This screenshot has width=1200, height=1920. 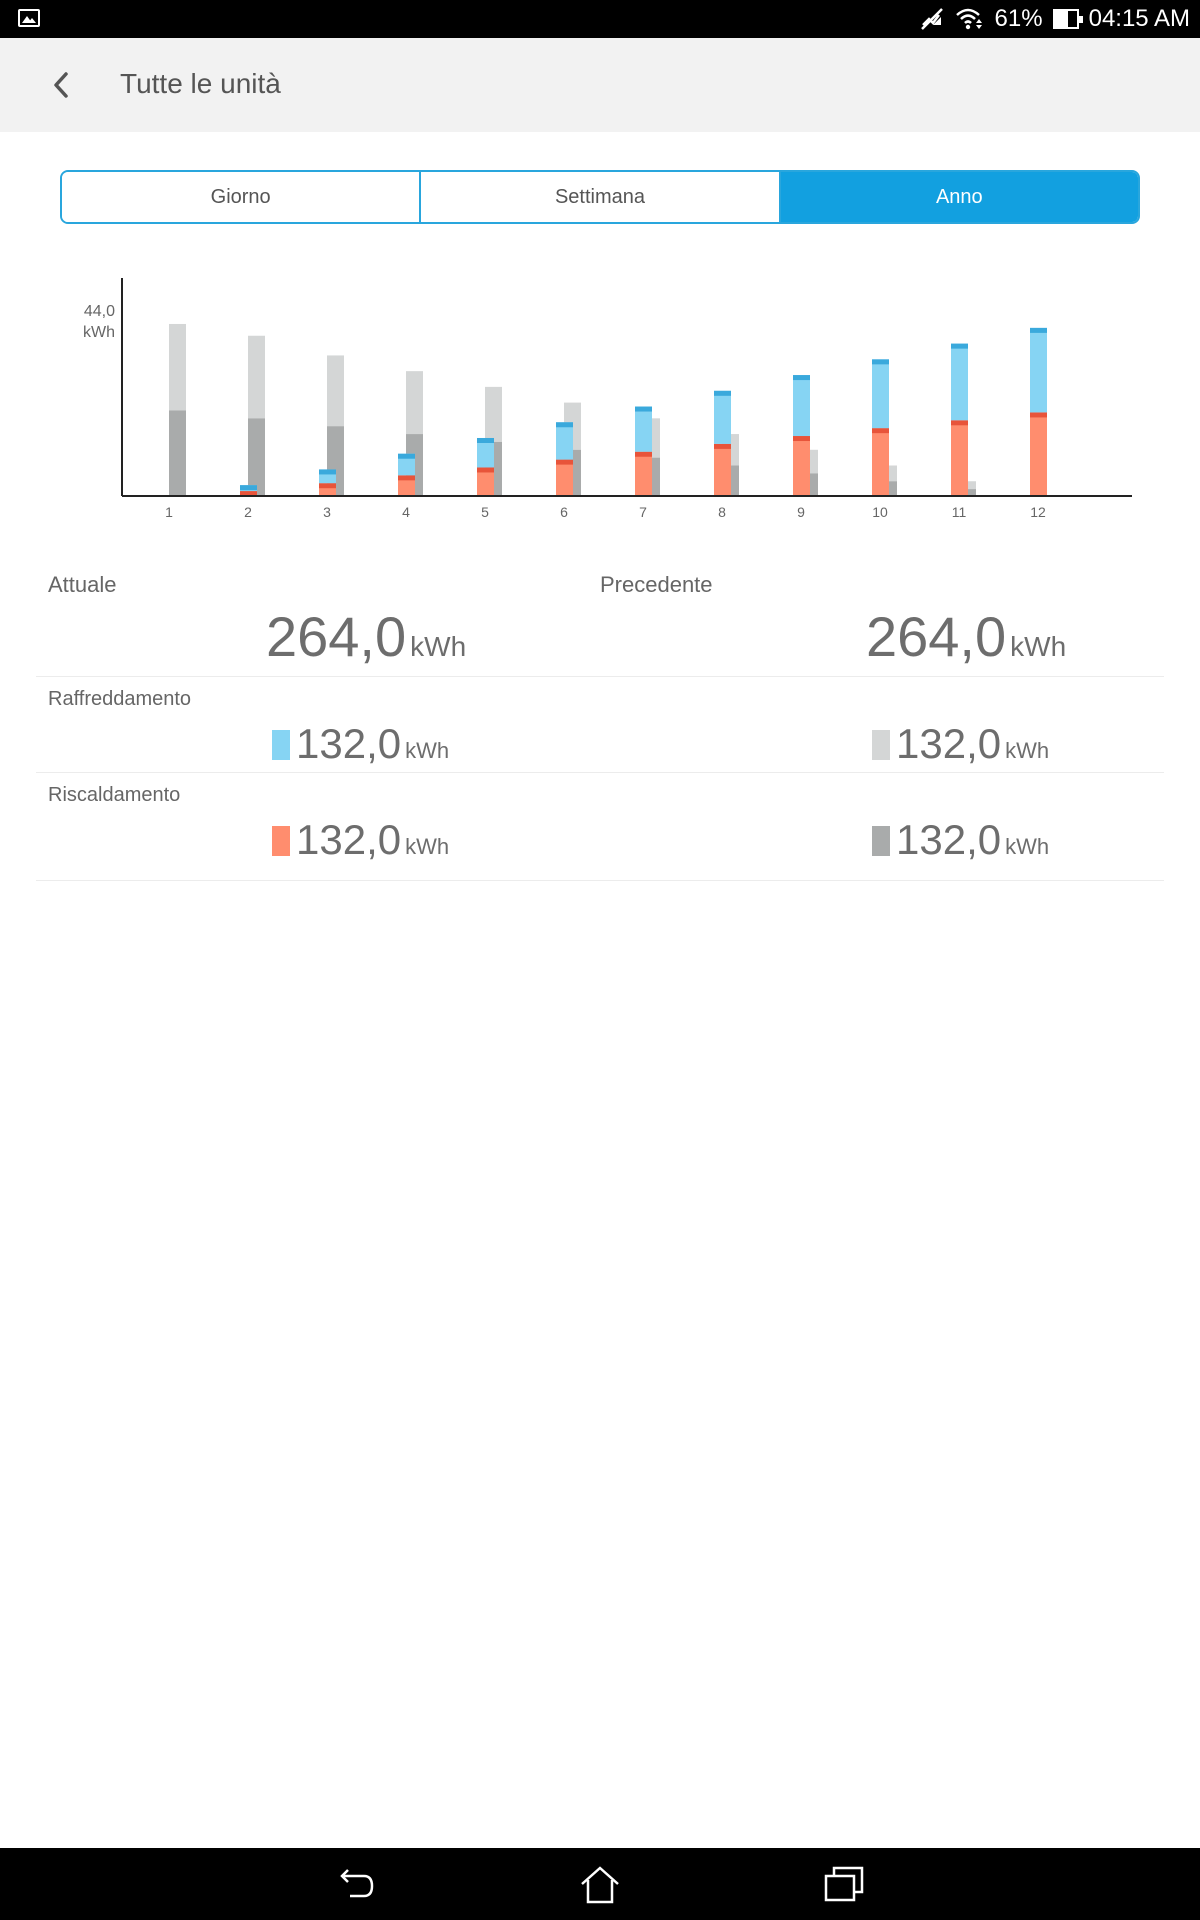 What do you see at coordinates (281, 745) in the screenshot?
I see `cooling-current-swatch` at bounding box center [281, 745].